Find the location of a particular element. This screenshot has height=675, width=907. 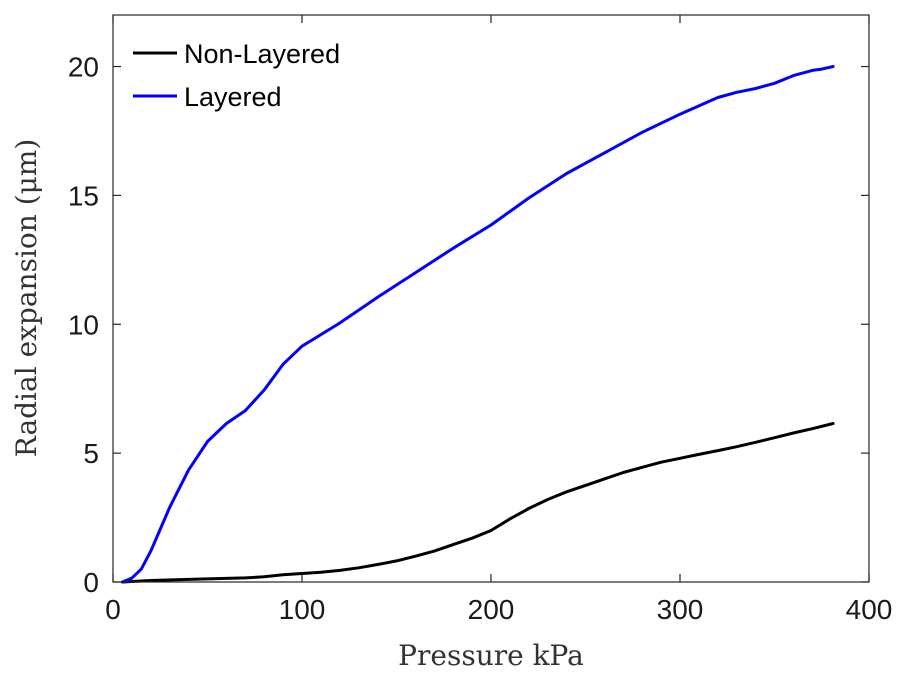

x-tick-label: 100 is located at coordinates (302, 609).